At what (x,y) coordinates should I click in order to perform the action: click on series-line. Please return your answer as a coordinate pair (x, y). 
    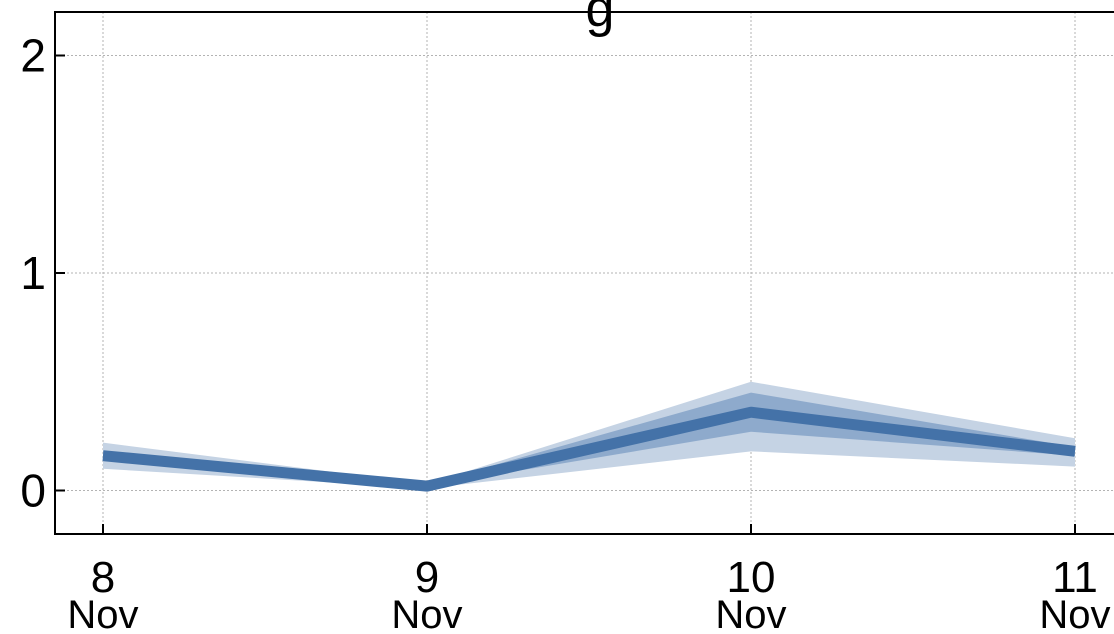
    Looking at the image, I should click on (589, 449).